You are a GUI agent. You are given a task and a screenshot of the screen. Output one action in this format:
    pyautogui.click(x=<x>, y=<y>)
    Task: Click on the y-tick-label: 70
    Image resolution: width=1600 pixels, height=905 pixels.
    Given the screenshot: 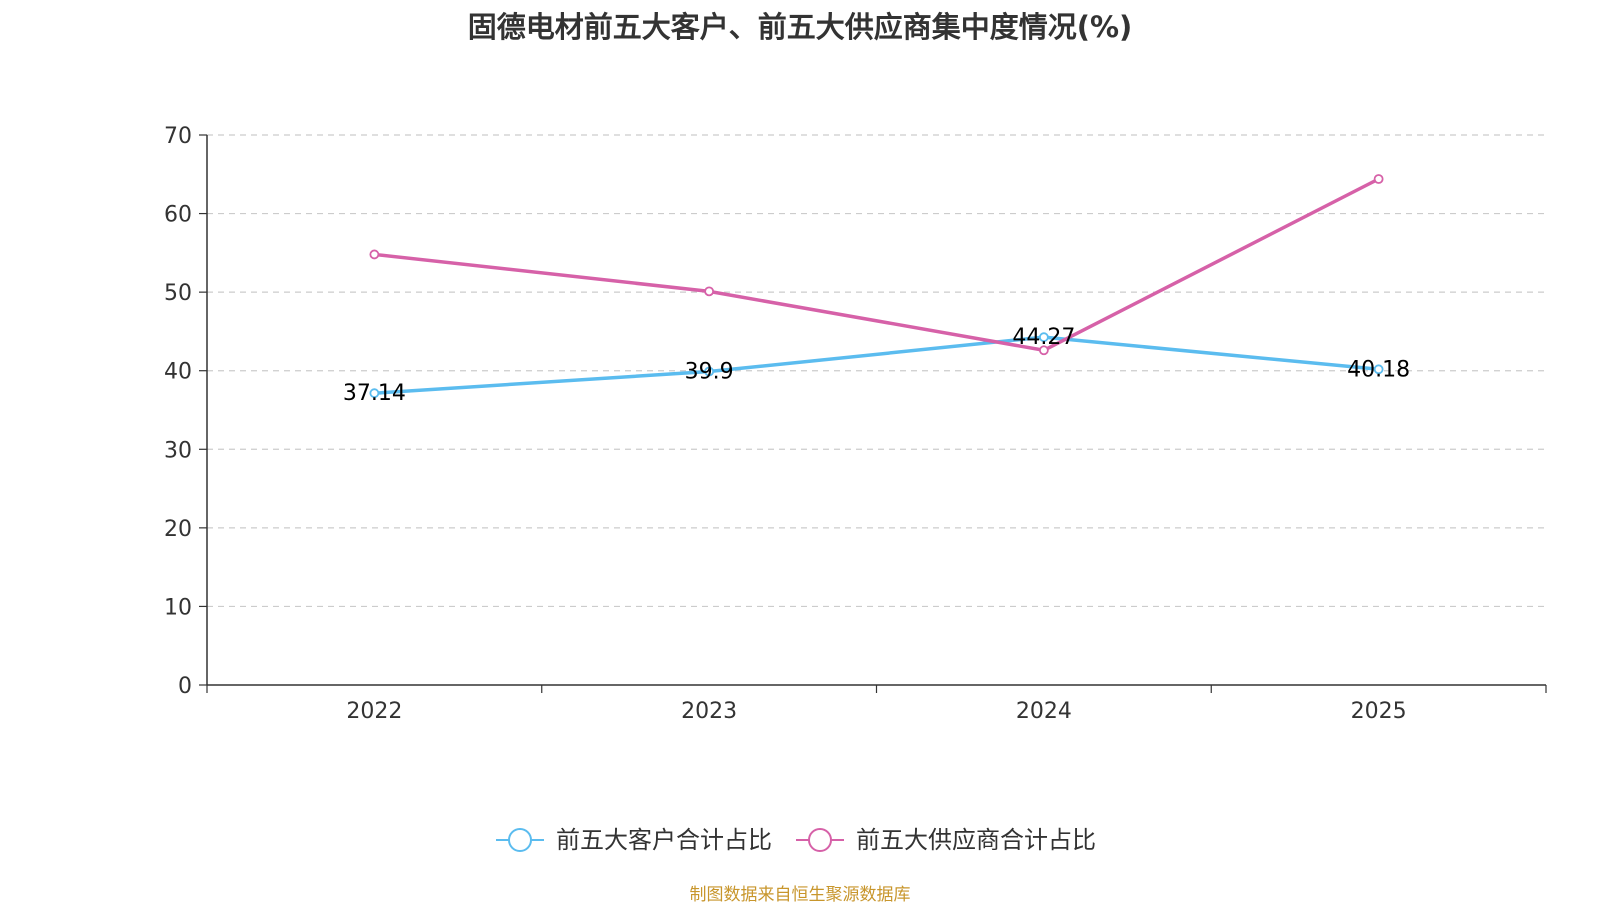 What is the action you would take?
    pyautogui.click(x=178, y=136)
    